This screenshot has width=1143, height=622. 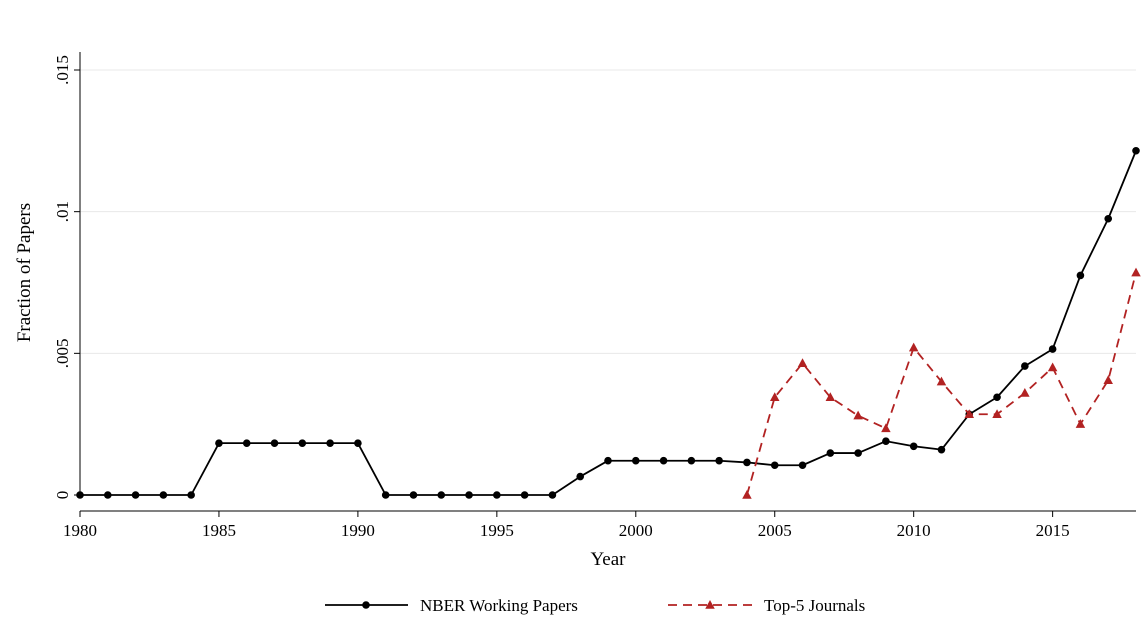 What do you see at coordinates (1025, 392) in the screenshot?
I see `data-point-top-5-journals-2014` at bounding box center [1025, 392].